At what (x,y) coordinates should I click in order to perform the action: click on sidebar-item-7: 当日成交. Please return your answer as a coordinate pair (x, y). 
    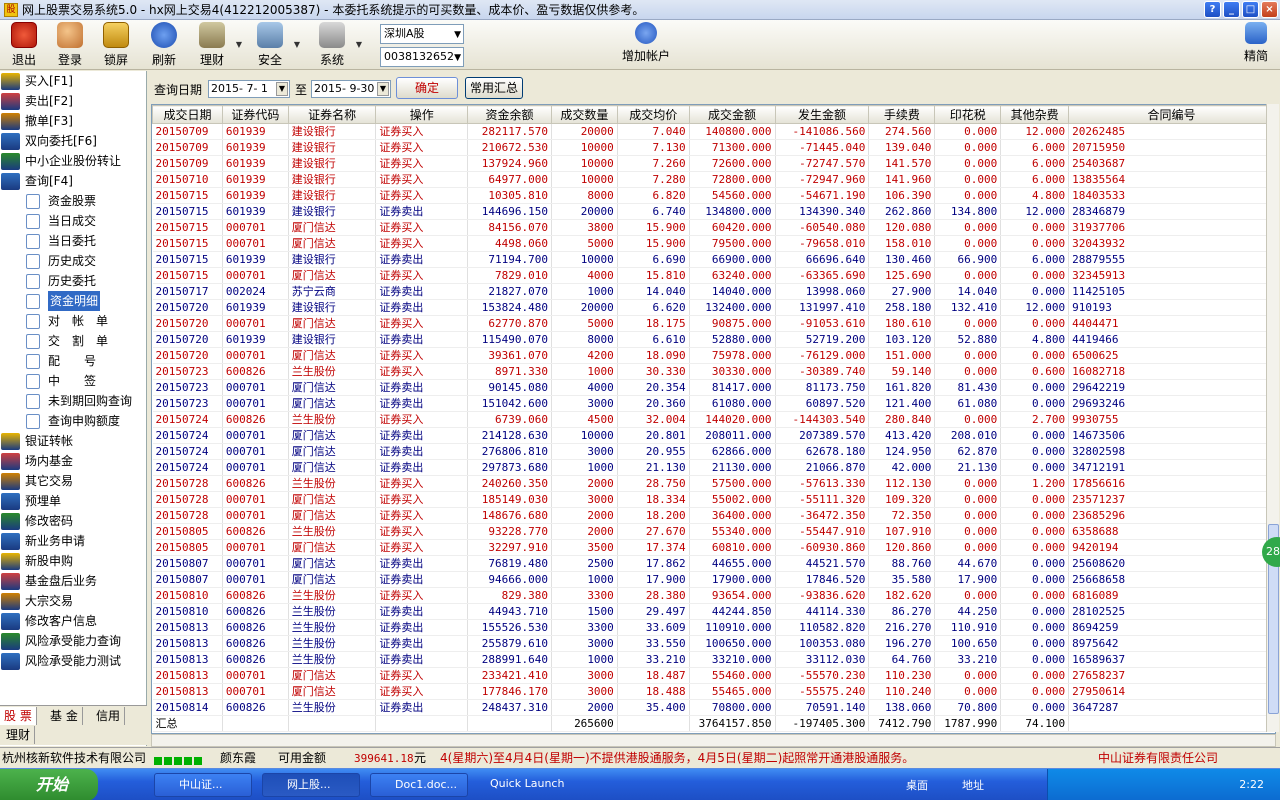
    Looking at the image, I should click on (73, 221).